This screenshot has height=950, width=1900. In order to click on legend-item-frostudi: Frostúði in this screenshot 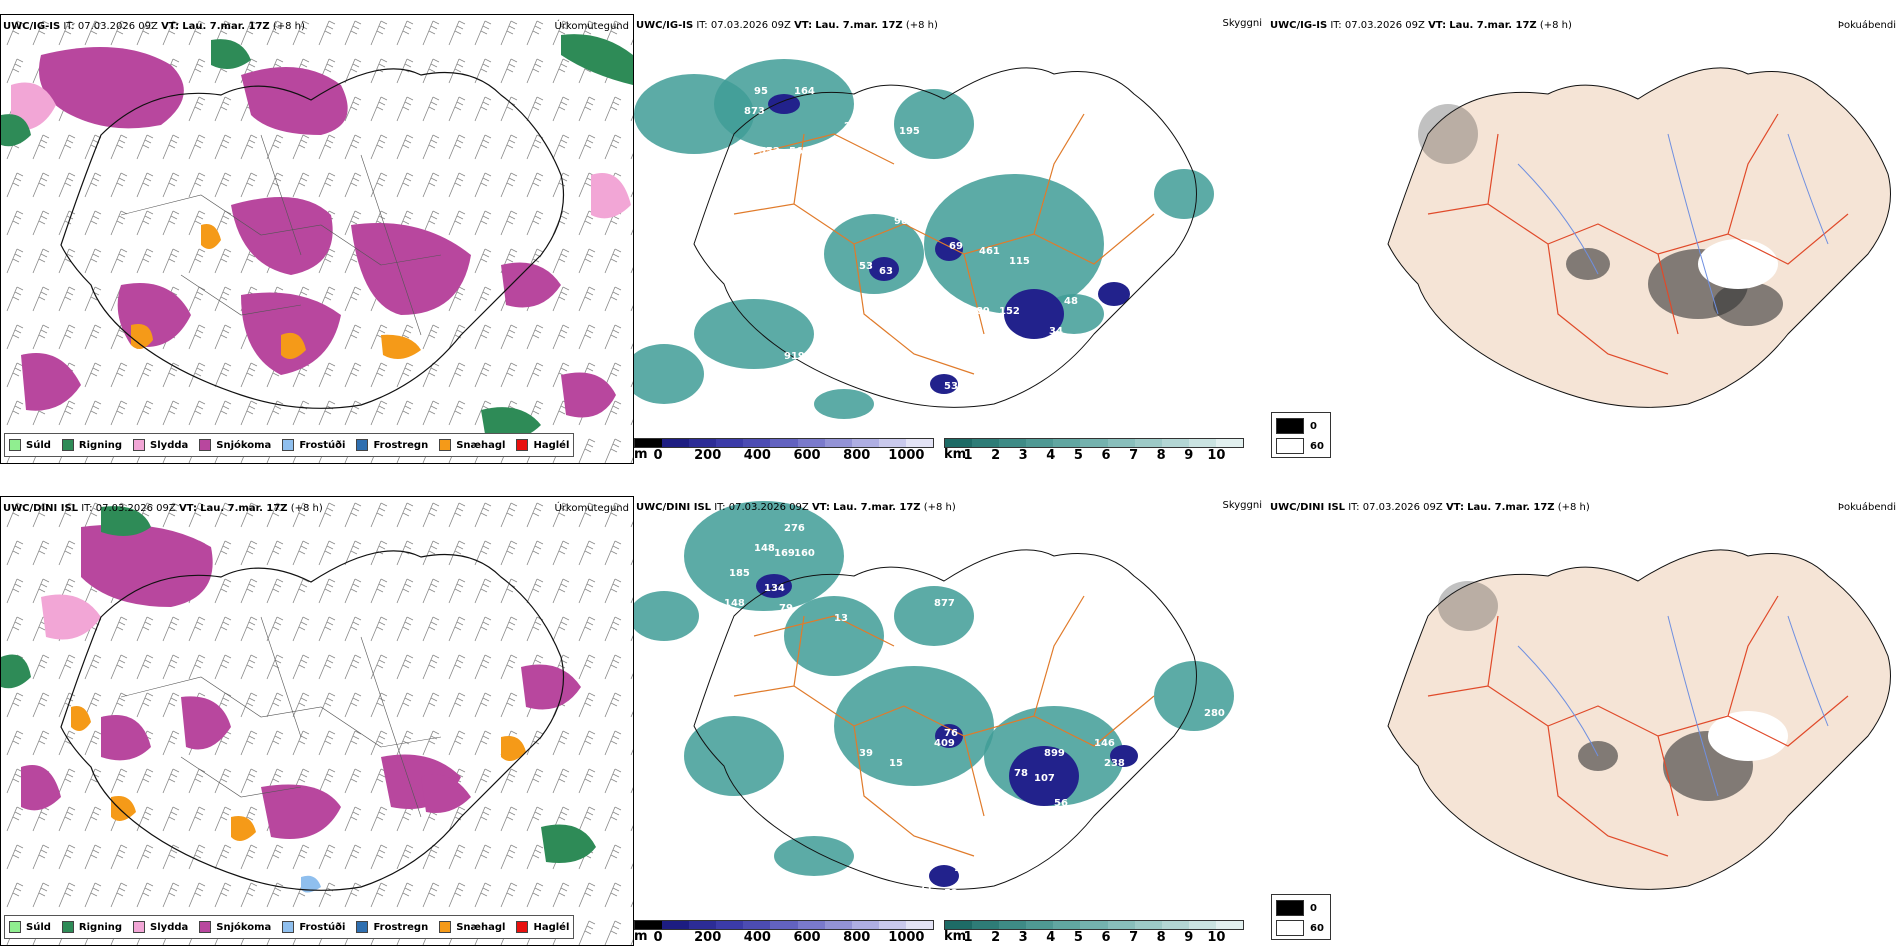, I will do `click(313, 927)`.